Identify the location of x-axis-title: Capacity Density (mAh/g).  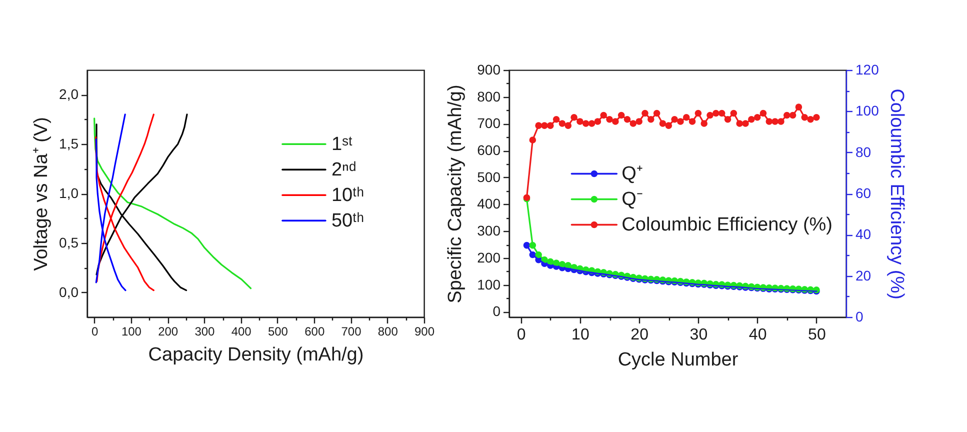
(256, 355).